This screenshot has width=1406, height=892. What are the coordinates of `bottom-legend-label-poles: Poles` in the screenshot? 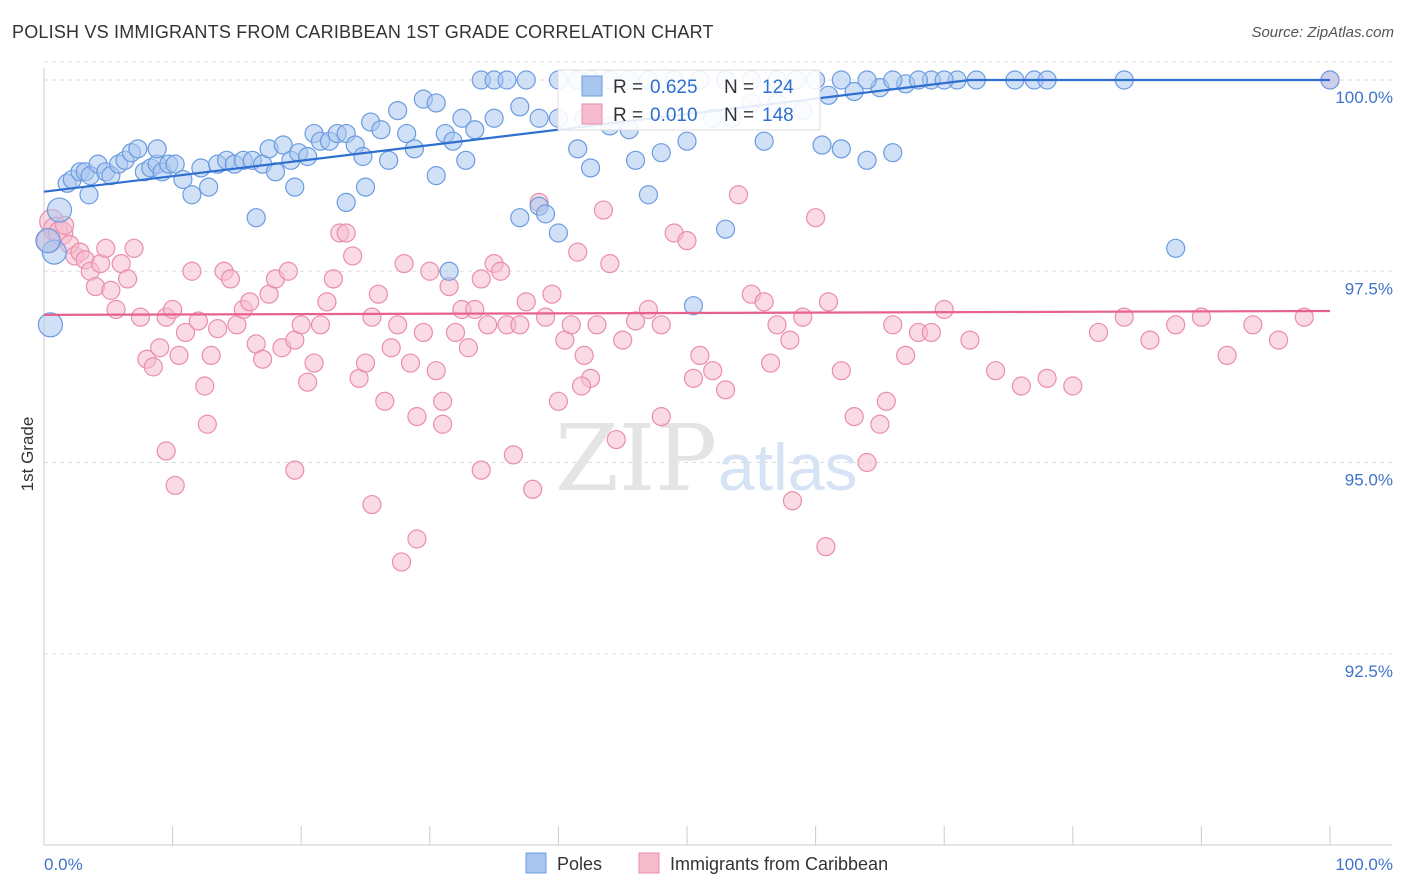 It's located at (579, 864).